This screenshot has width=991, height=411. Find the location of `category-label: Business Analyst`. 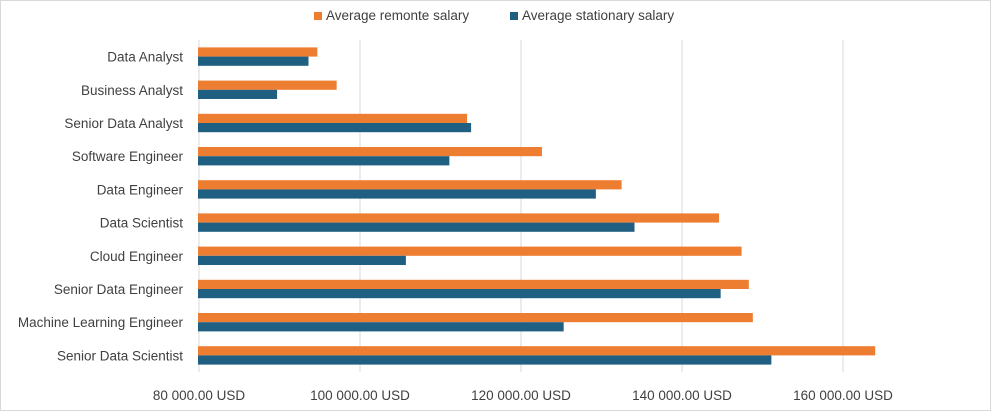

category-label: Business Analyst is located at coordinates (132, 90).